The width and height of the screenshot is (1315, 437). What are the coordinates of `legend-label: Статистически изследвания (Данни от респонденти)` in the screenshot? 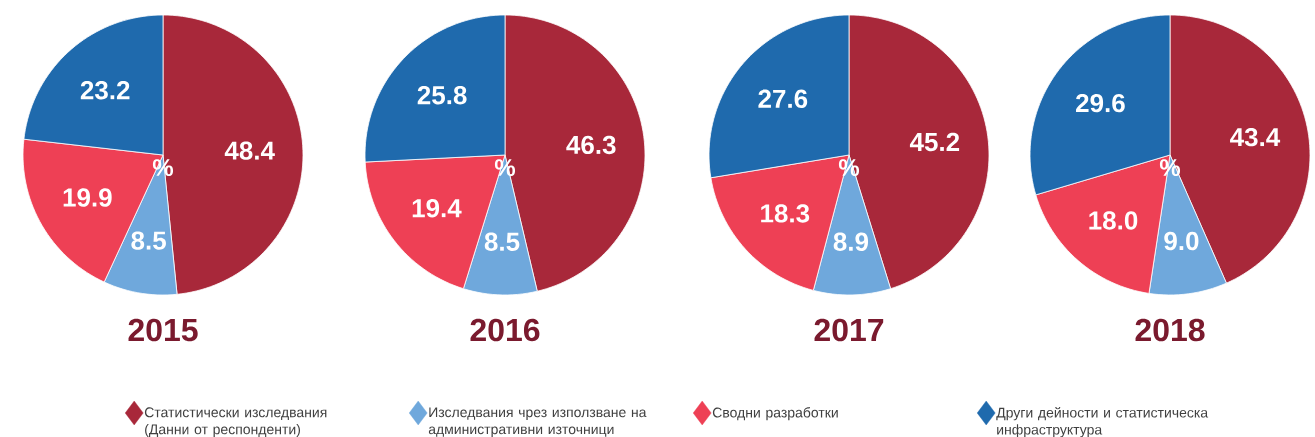 It's located at (235, 422).